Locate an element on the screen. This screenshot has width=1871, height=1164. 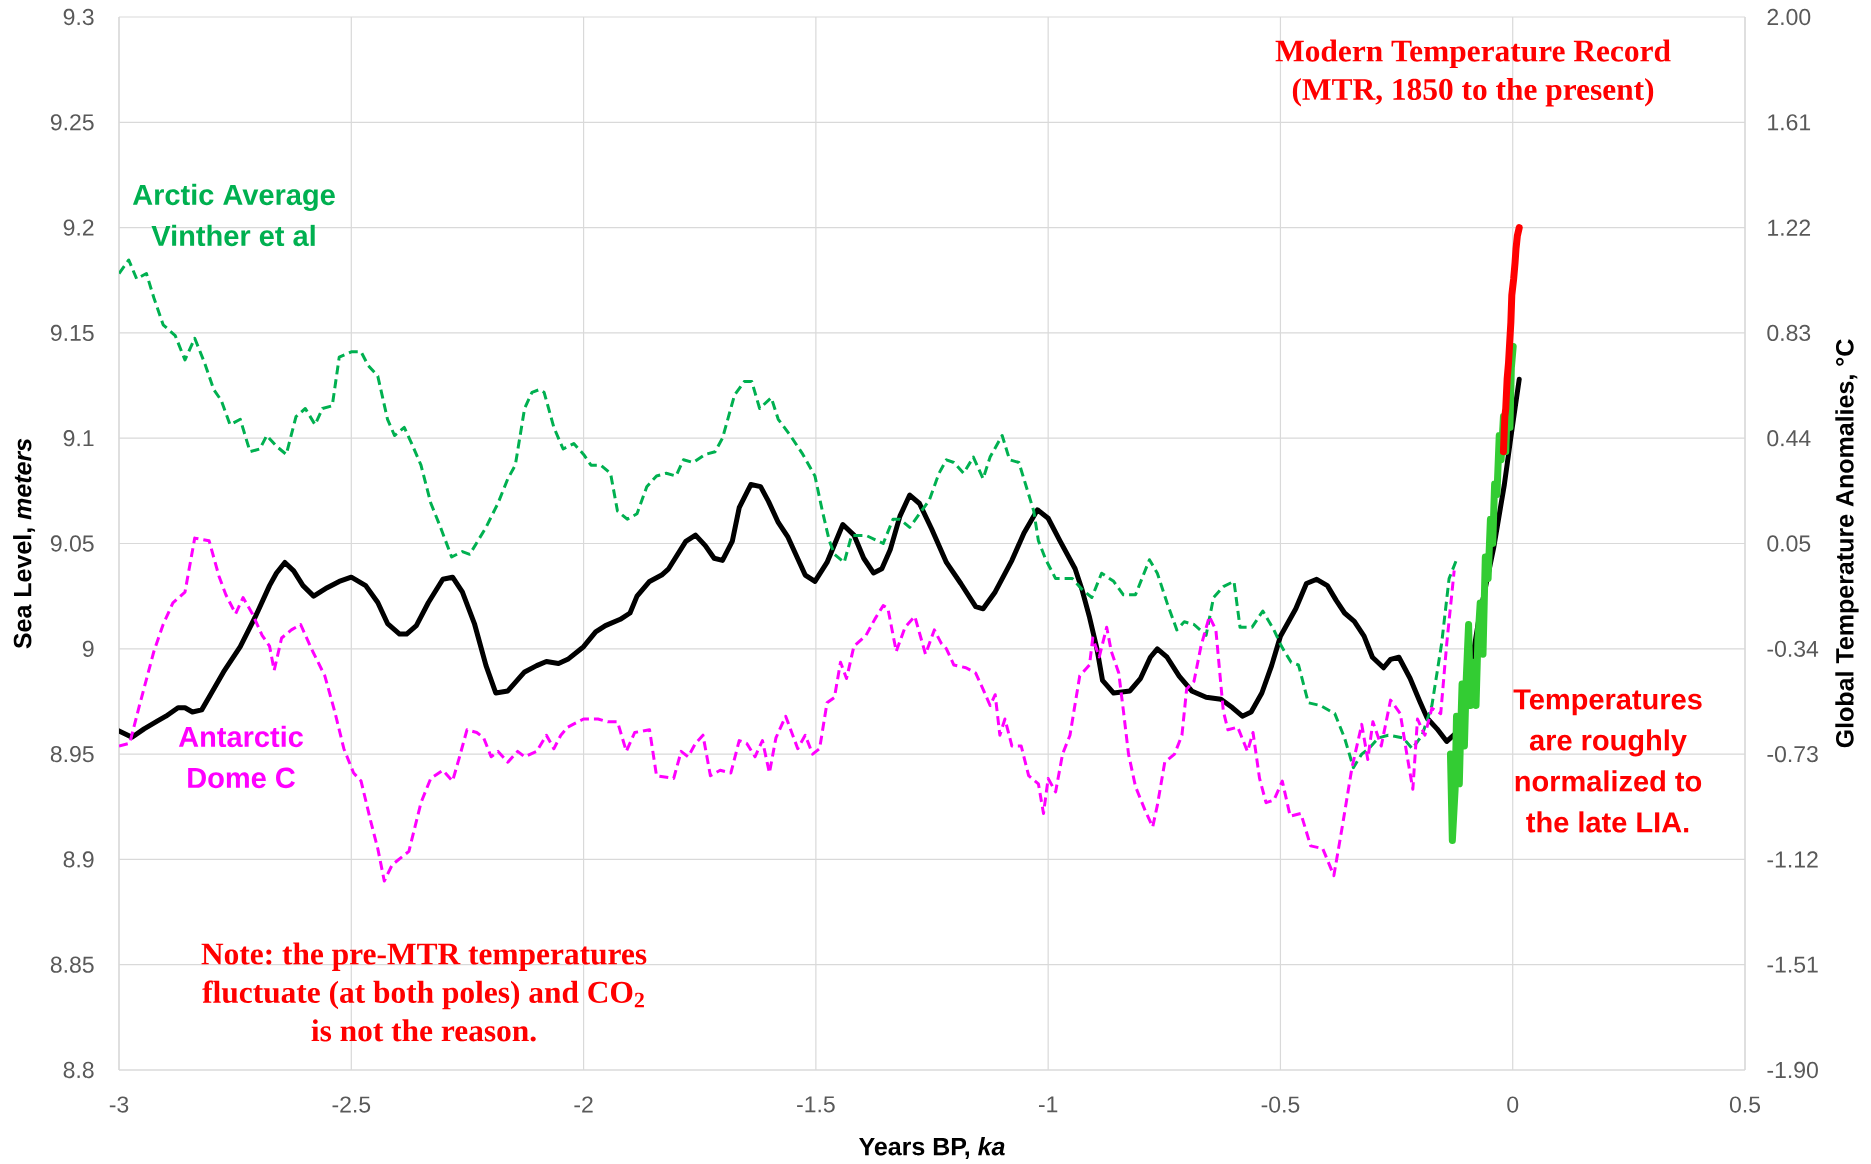
y2-tick-label: -1.51 is located at coordinates (1792, 964).